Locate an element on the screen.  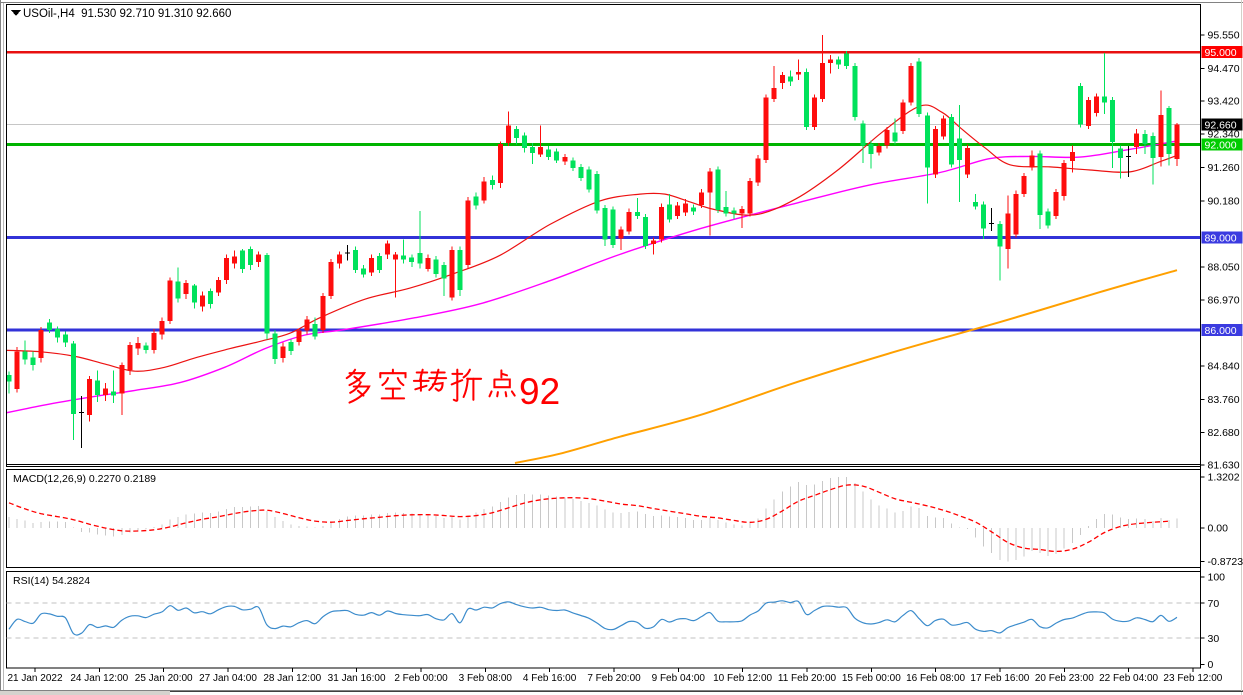
svg-text: 95.550 is located at coordinates (1224, 36).